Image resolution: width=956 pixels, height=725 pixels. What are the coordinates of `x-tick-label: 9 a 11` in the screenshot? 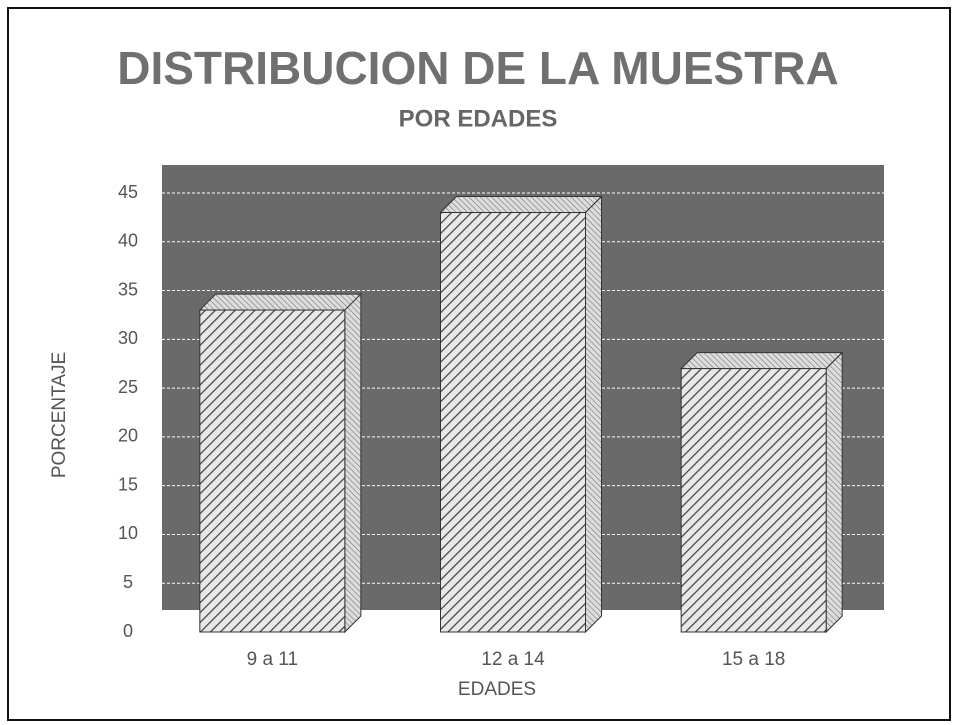 It's located at (272, 659).